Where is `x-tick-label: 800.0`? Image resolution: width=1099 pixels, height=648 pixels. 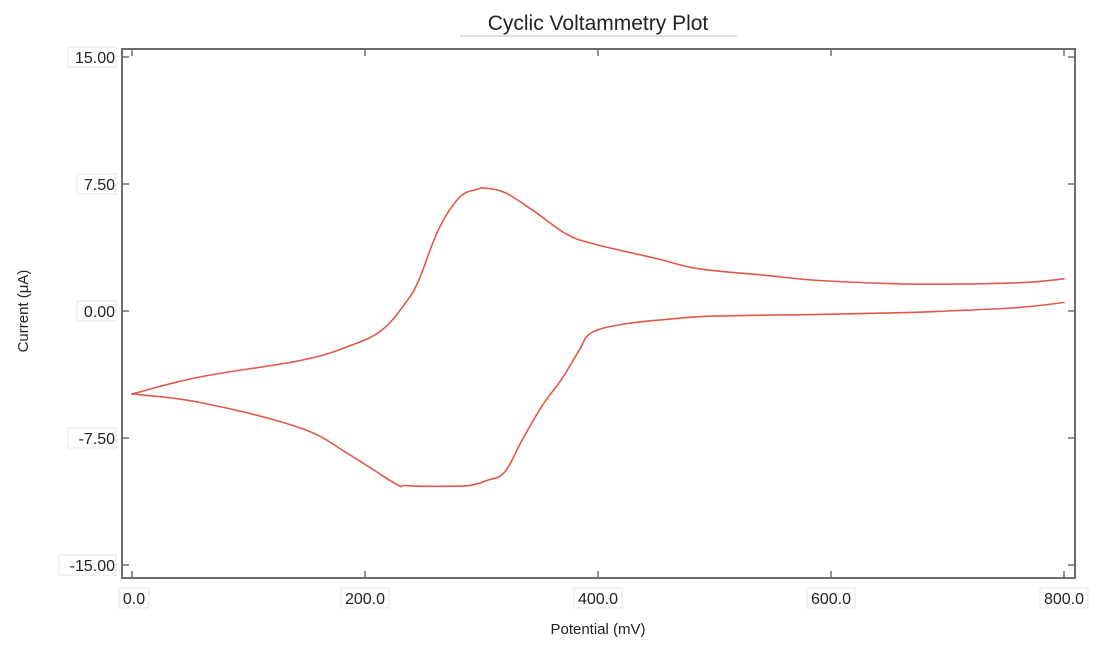
x-tick-label: 800.0 is located at coordinates (1064, 599).